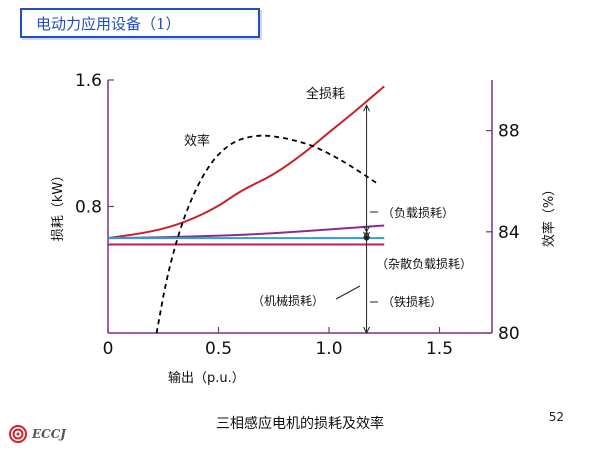 This screenshot has height=450, width=600. What do you see at coordinates (424, 263) in the screenshot?
I see `stray-load-loss-label: （杂散负载损耗）` at bounding box center [424, 263].